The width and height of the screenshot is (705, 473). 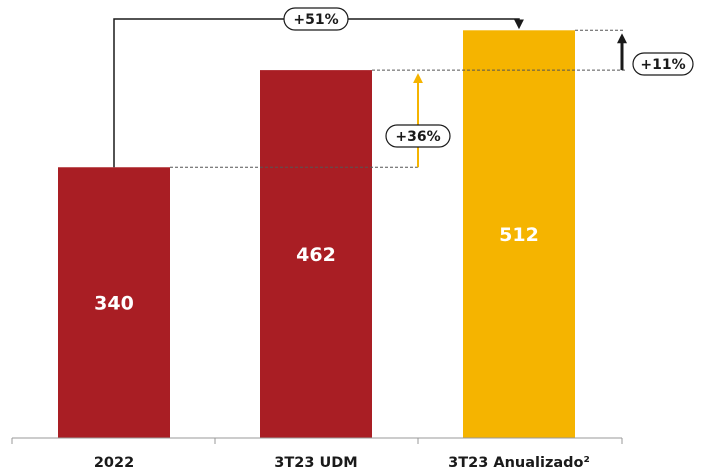 I want to click on x-axis-ticks, so click(x=317, y=441).